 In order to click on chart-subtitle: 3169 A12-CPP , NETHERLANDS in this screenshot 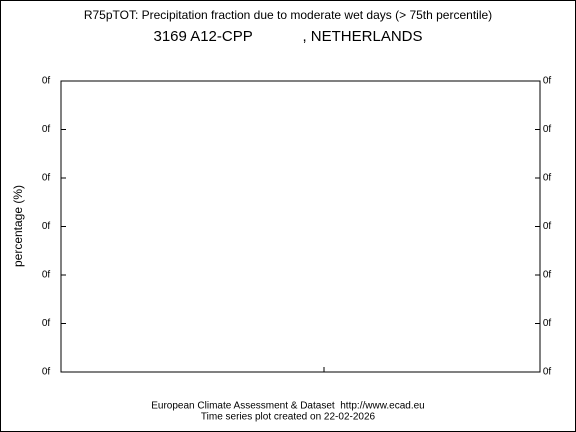, I will do `click(288, 36)`.